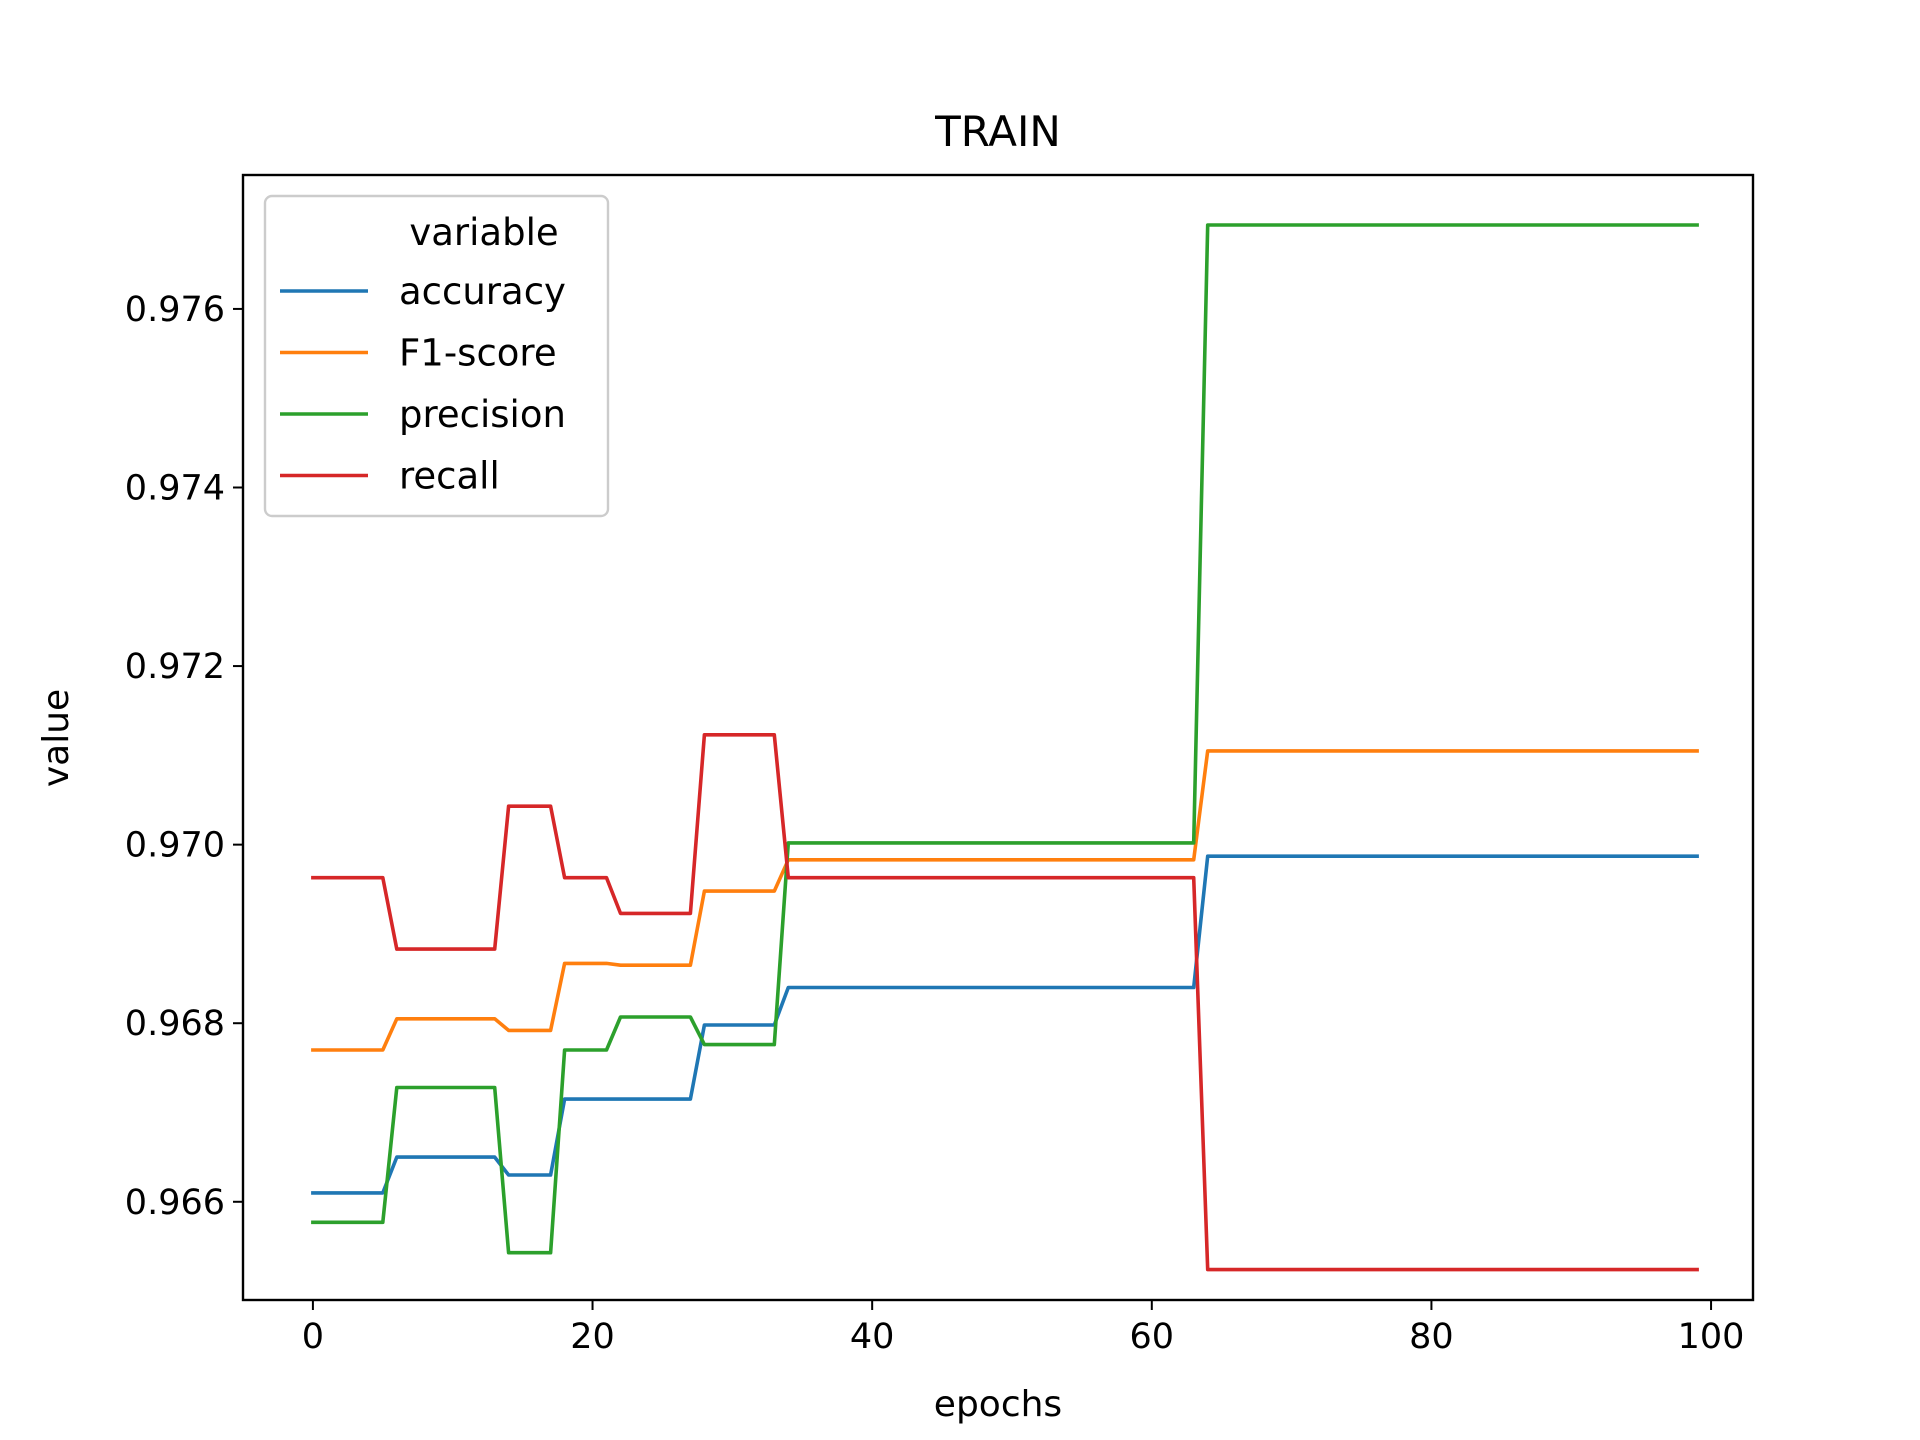 The width and height of the screenshot is (1920, 1440). I want to click on legend-title: variable, so click(483, 232).